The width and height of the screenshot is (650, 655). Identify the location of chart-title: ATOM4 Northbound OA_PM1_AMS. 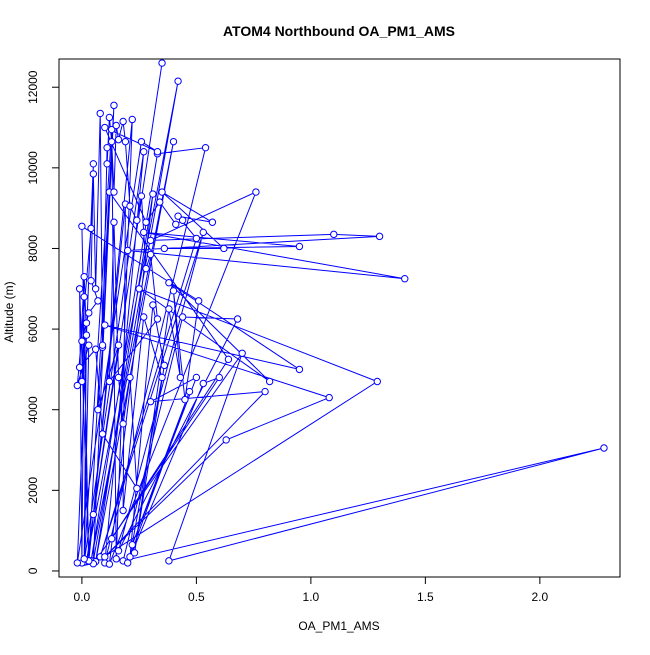
(339, 31).